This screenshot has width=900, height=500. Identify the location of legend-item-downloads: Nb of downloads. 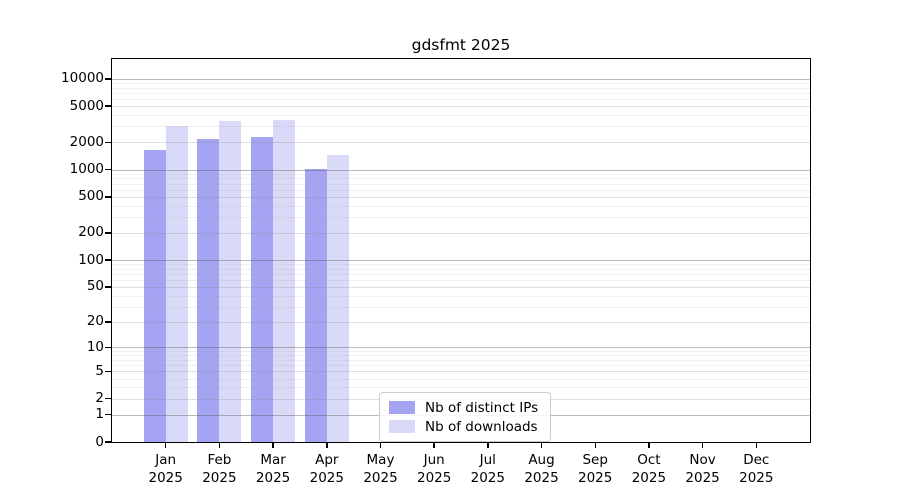
(463, 426).